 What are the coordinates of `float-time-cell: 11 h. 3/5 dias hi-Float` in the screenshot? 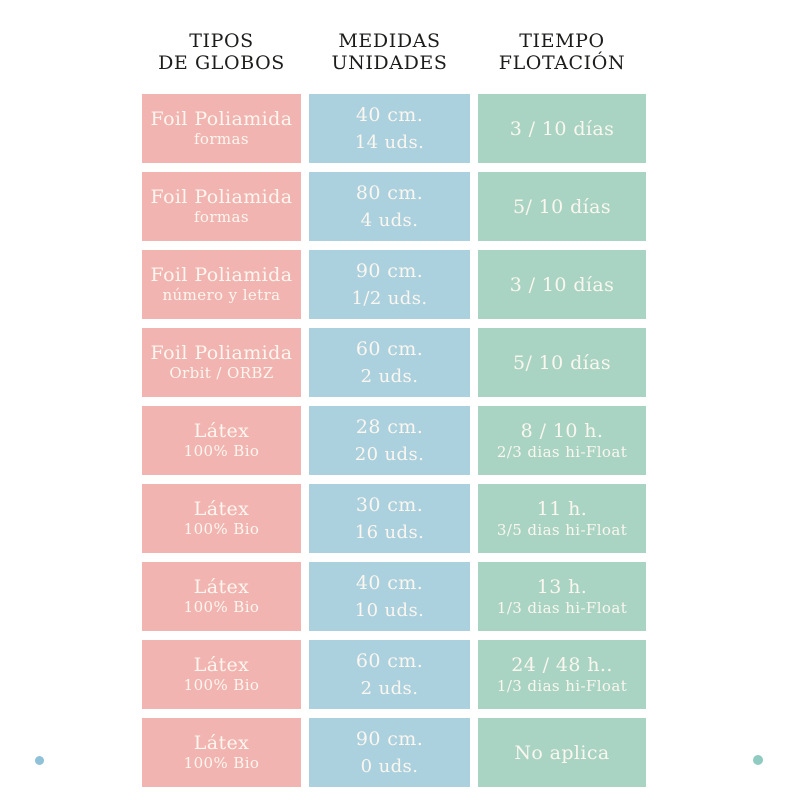 It's located at (562, 518).